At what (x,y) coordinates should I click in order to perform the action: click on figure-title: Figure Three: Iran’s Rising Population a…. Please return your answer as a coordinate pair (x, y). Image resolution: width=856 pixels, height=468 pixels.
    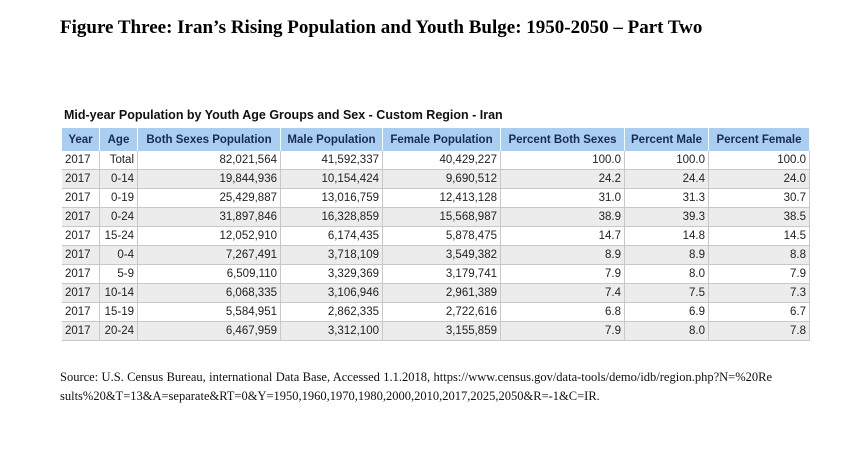
    Looking at the image, I should click on (381, 27).